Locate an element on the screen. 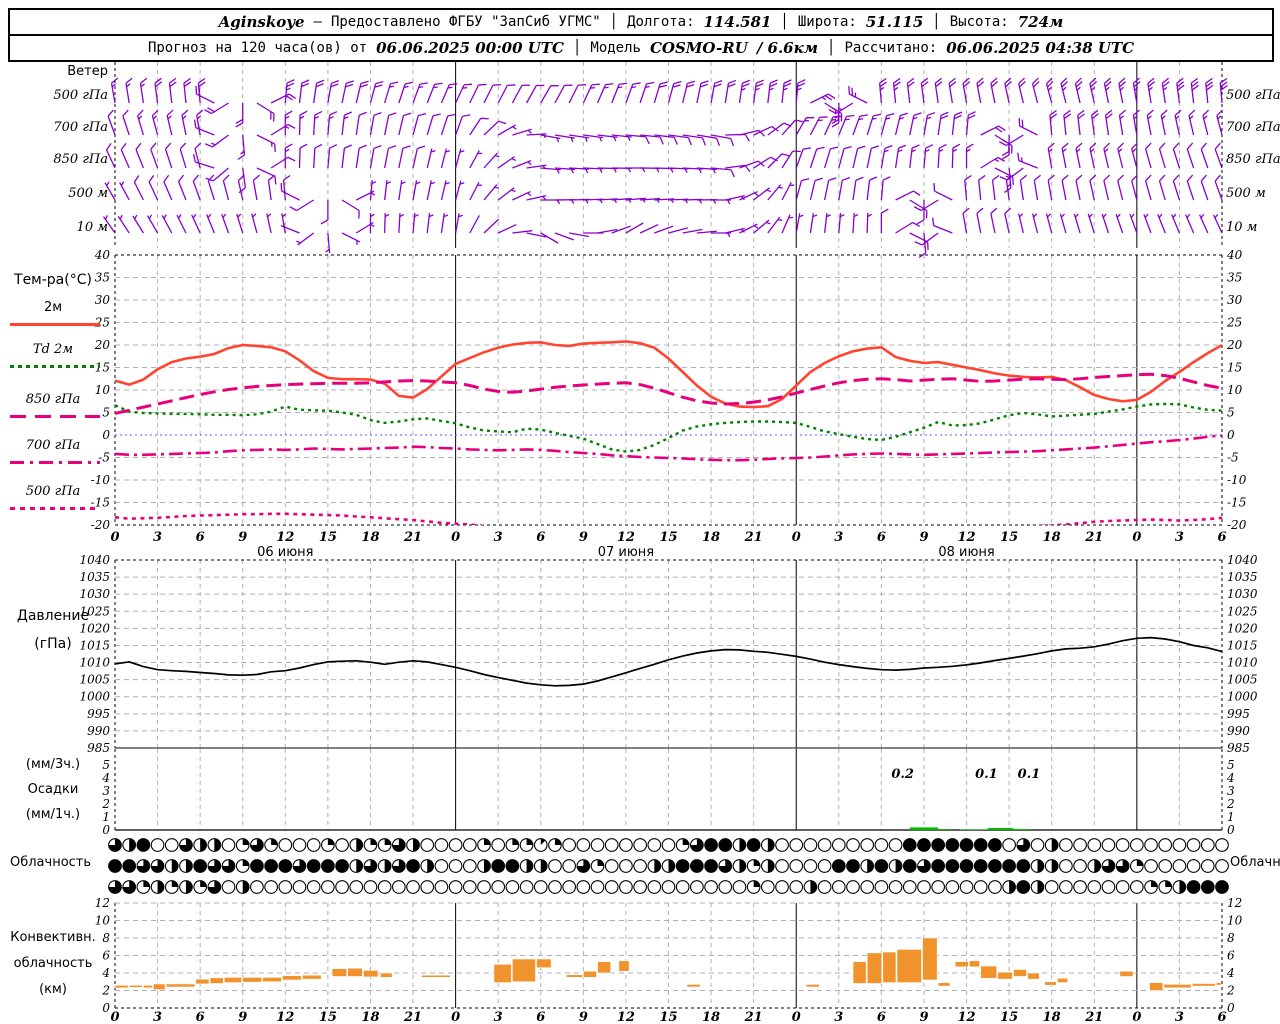  svg-text: 25 is located at coordinates (1234, 323).